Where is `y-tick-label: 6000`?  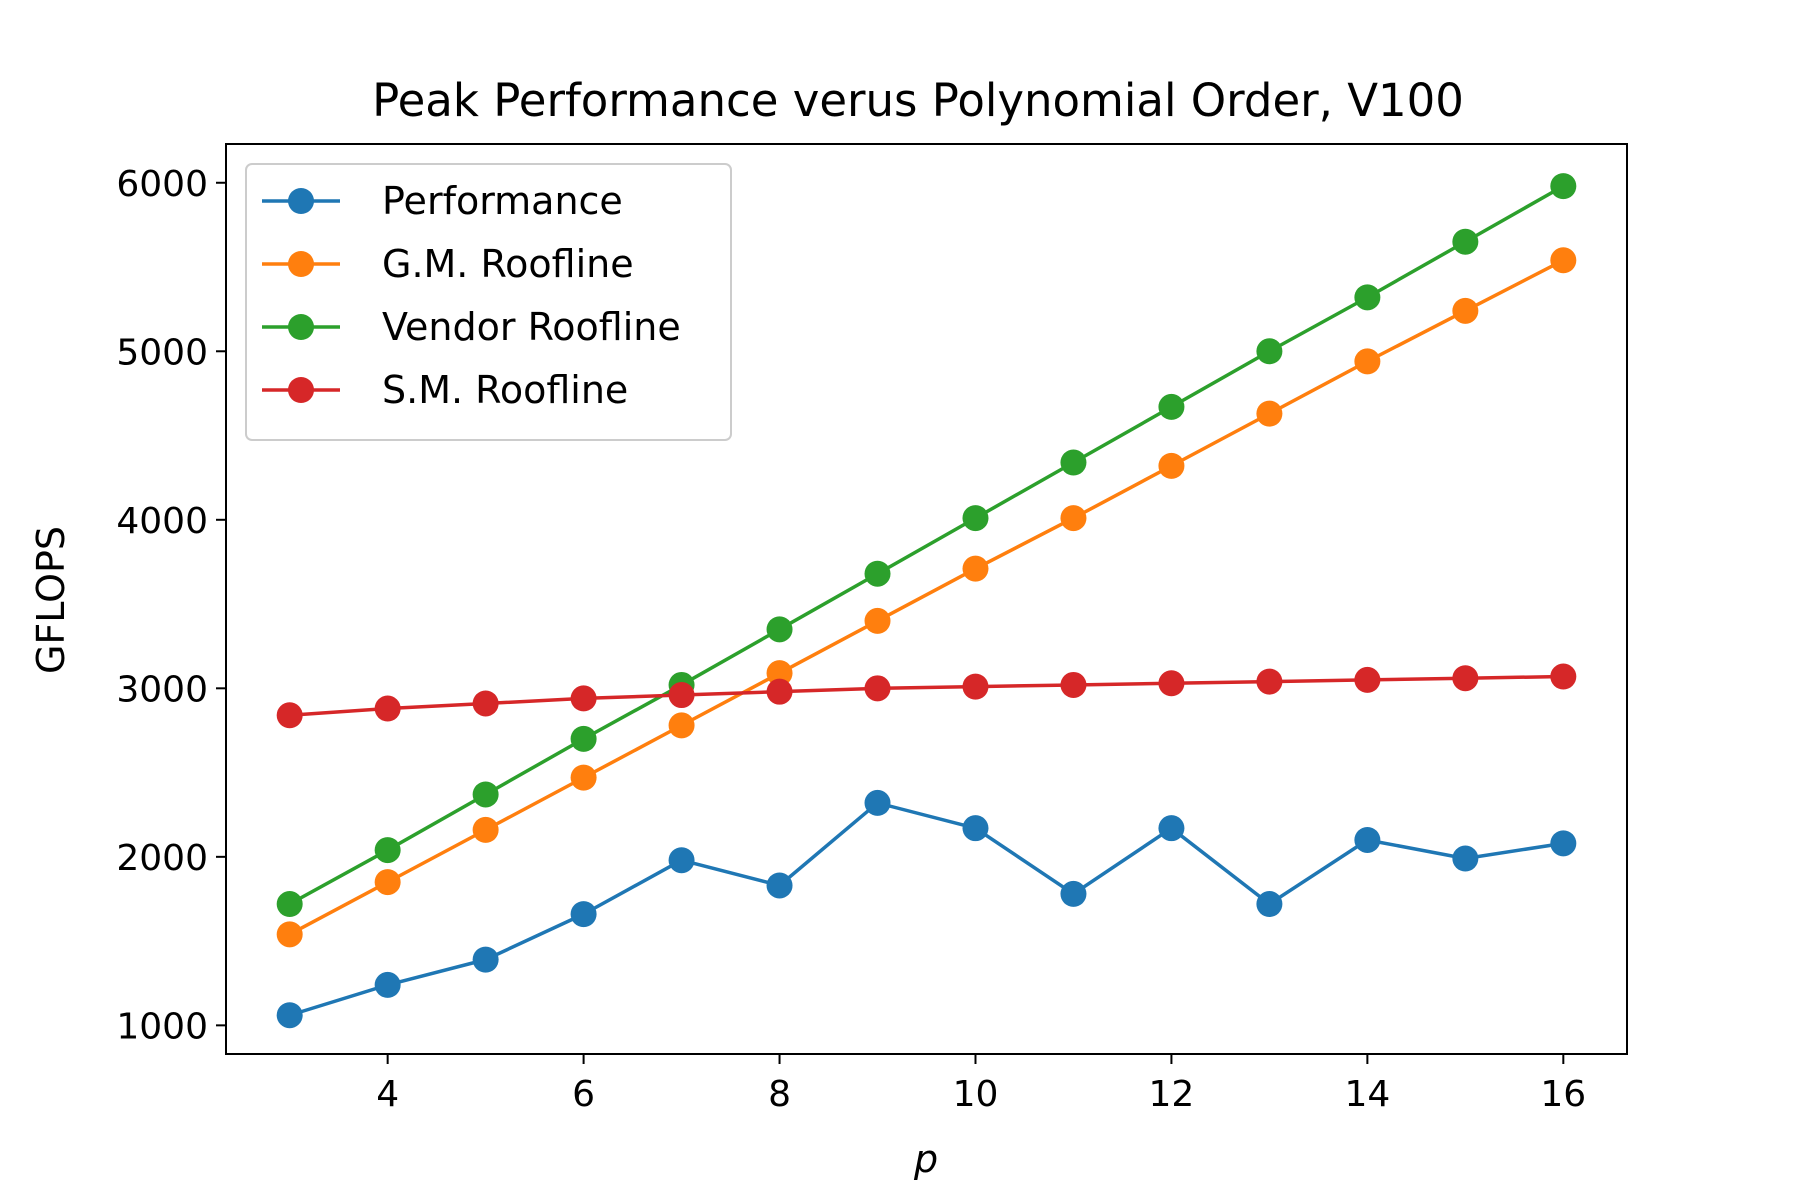
y-tick-label: 6000 is located at coordinates (162, 184).